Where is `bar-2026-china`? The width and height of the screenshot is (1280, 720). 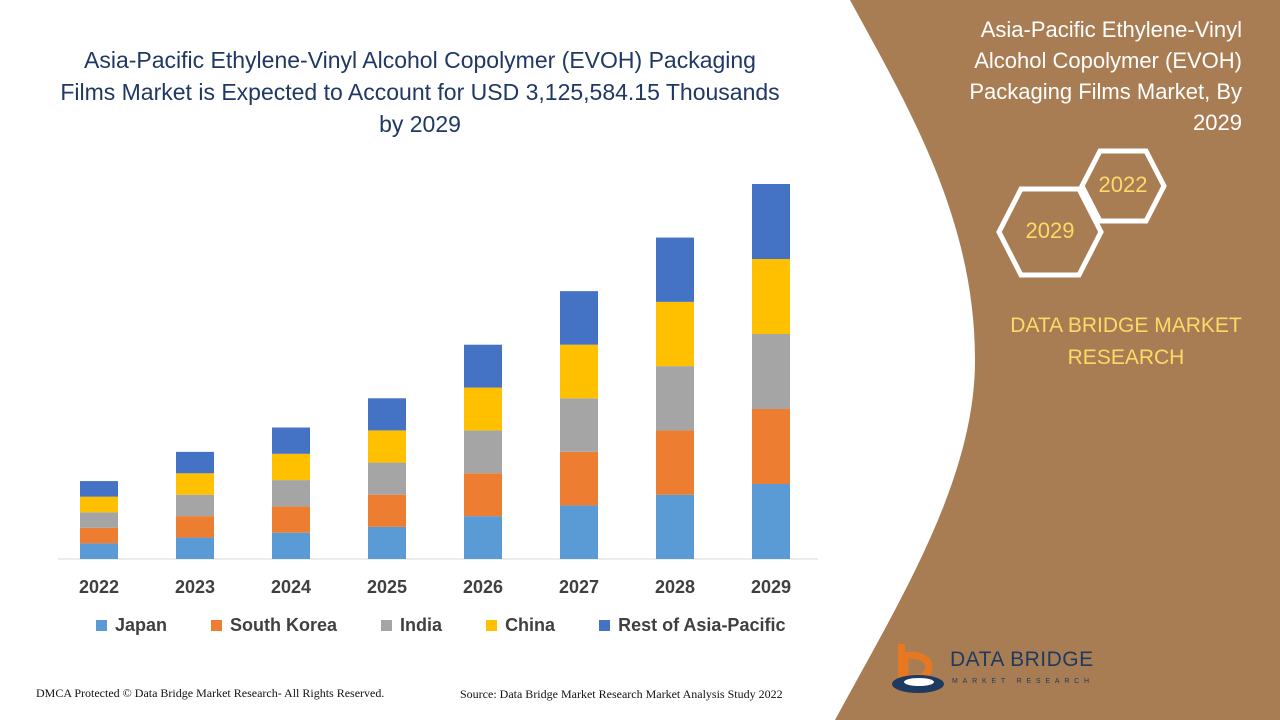
bar-2026-china is located at coordinates (483, 409).